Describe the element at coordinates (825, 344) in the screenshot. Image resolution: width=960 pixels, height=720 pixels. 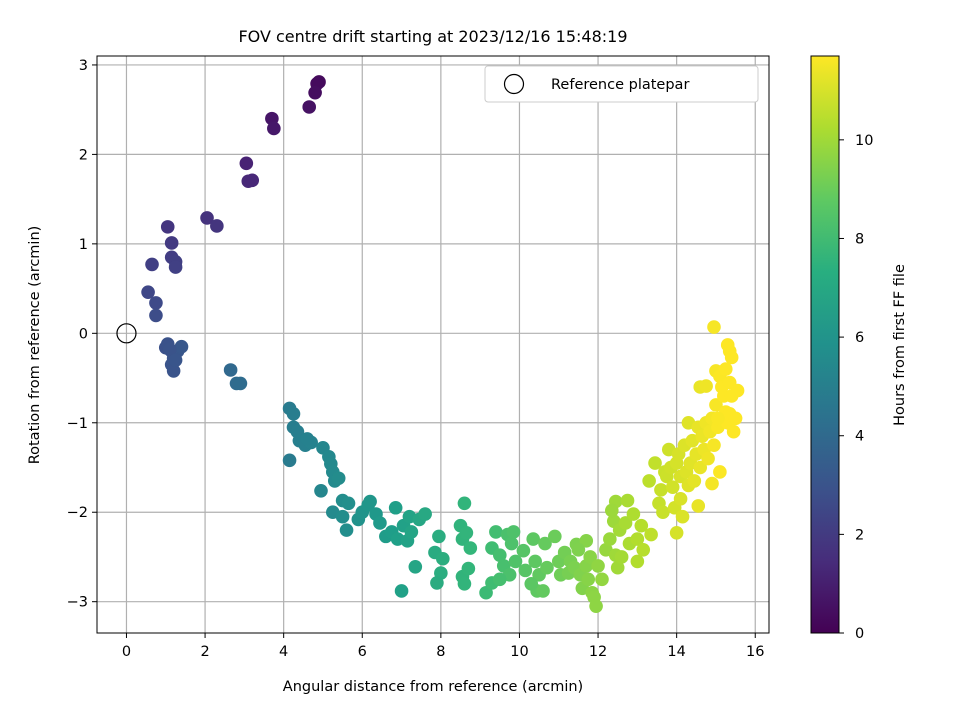
I see `colorbar-gradient` at that location.